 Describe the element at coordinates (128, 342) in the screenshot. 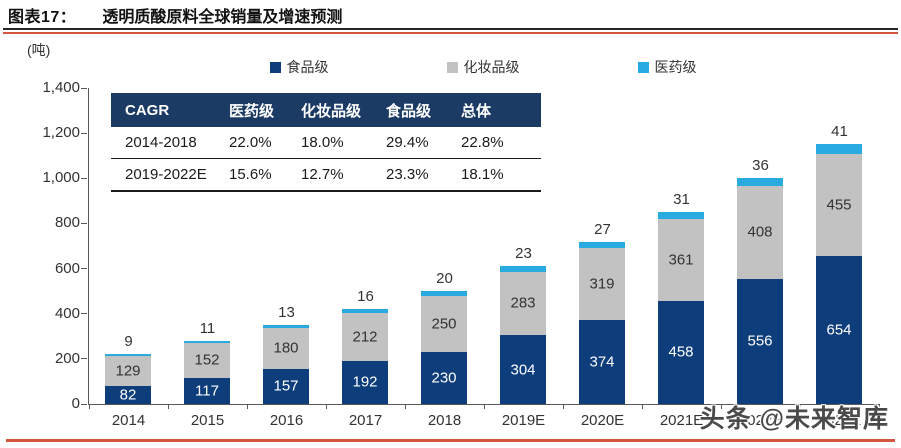

I see `bar-label-pharma: 9` at that location.